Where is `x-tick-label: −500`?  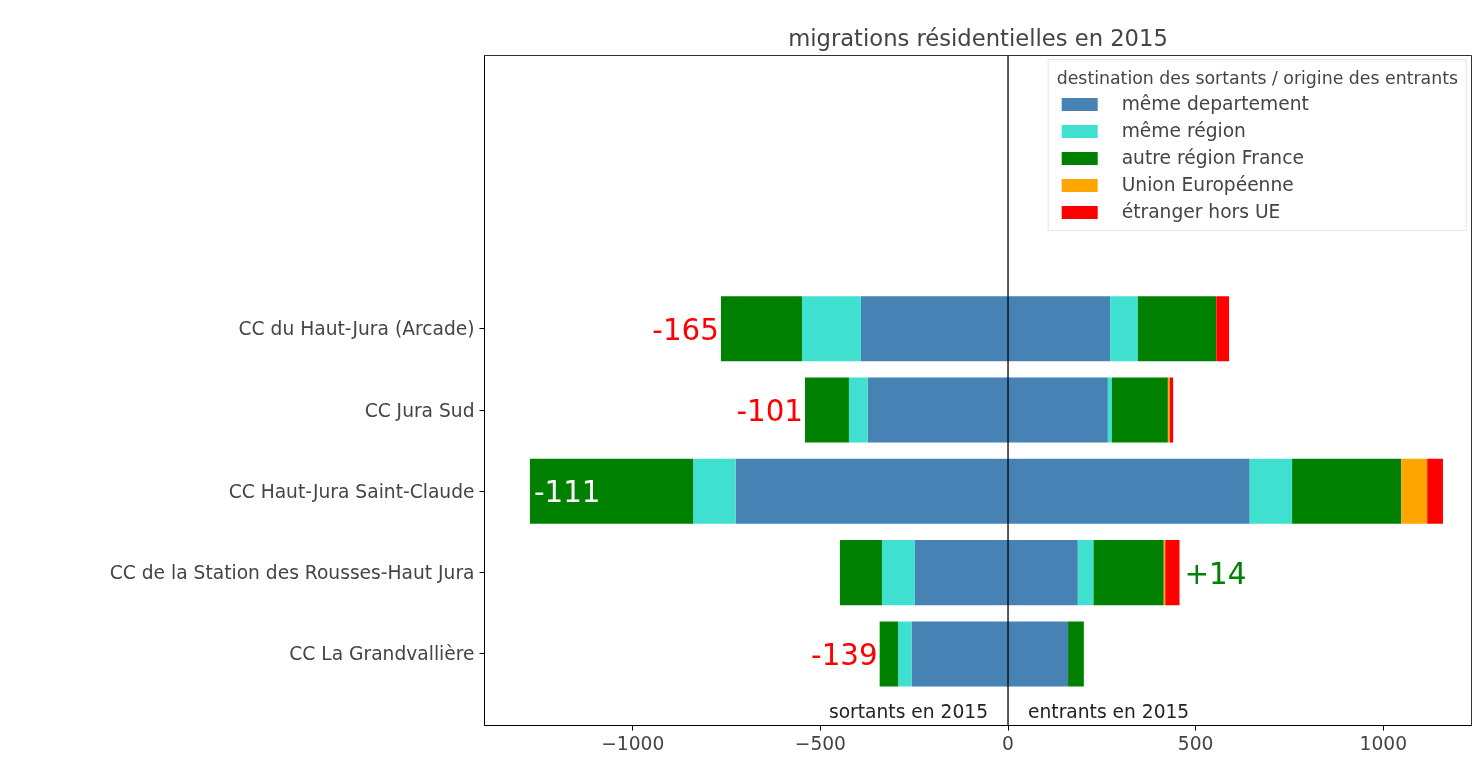
x-tick-label: −500 is located at coordinates (820, 743).